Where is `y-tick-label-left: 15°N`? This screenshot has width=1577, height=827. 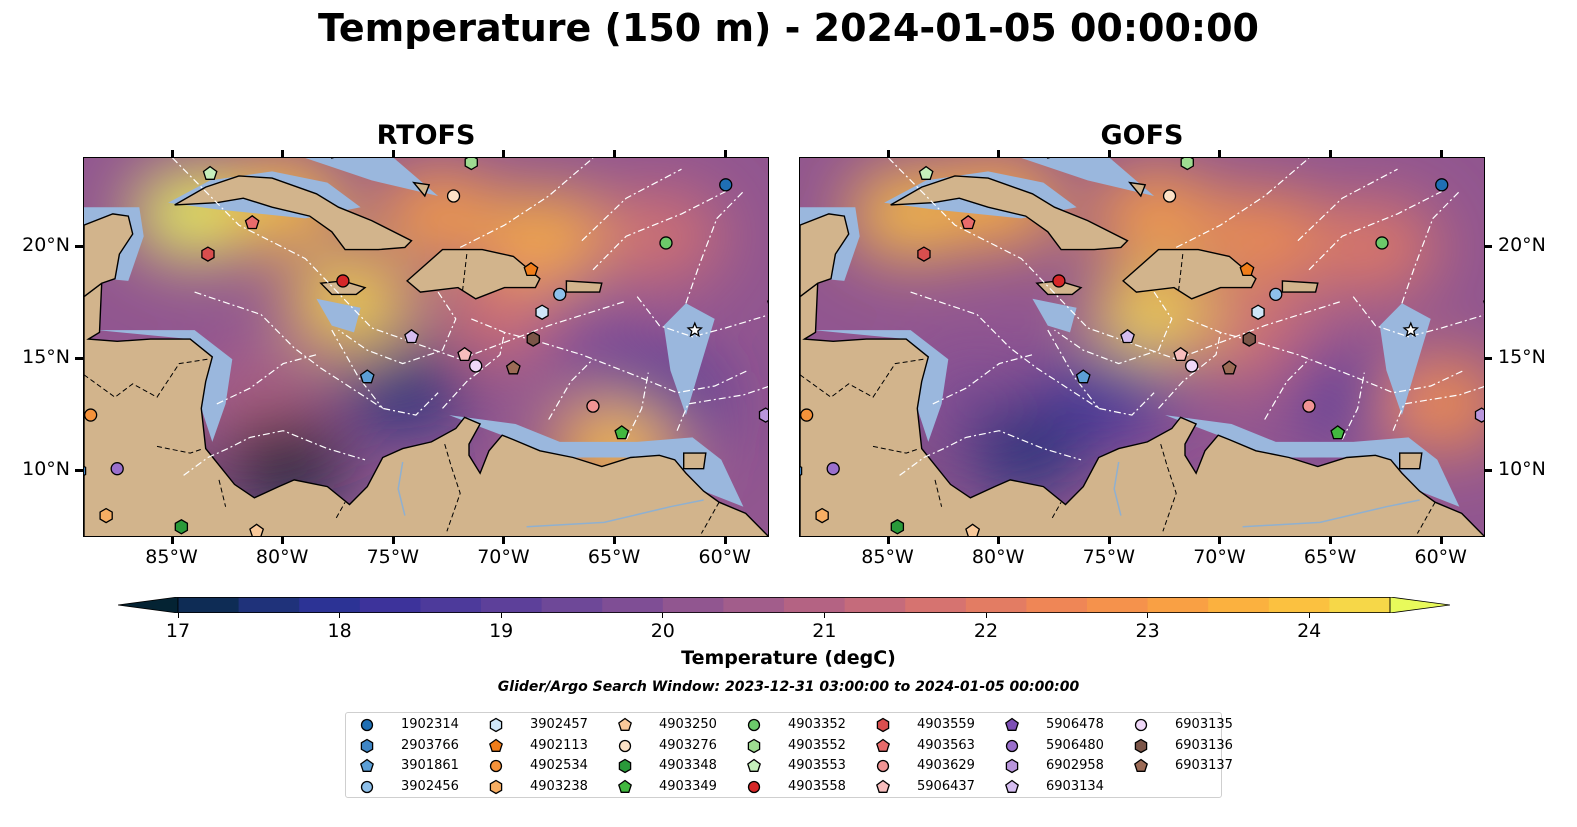 y-tick-label-left: 15°N is located at coordinates (46, 357).